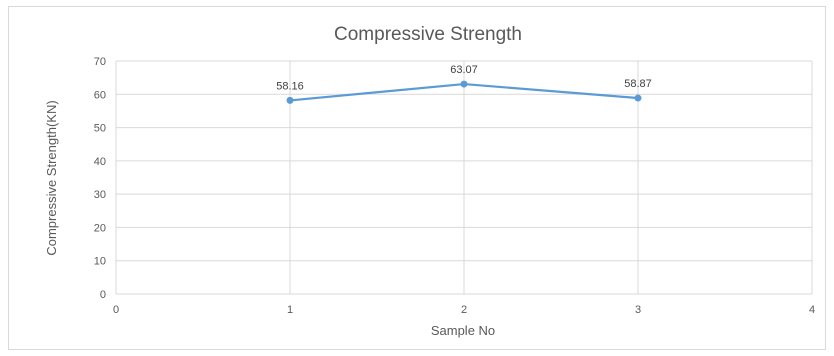  What do you see at coordinates (290, 310) in the screenshot?
I see `x-tick-label: 1` at bounding box center [290, 310].